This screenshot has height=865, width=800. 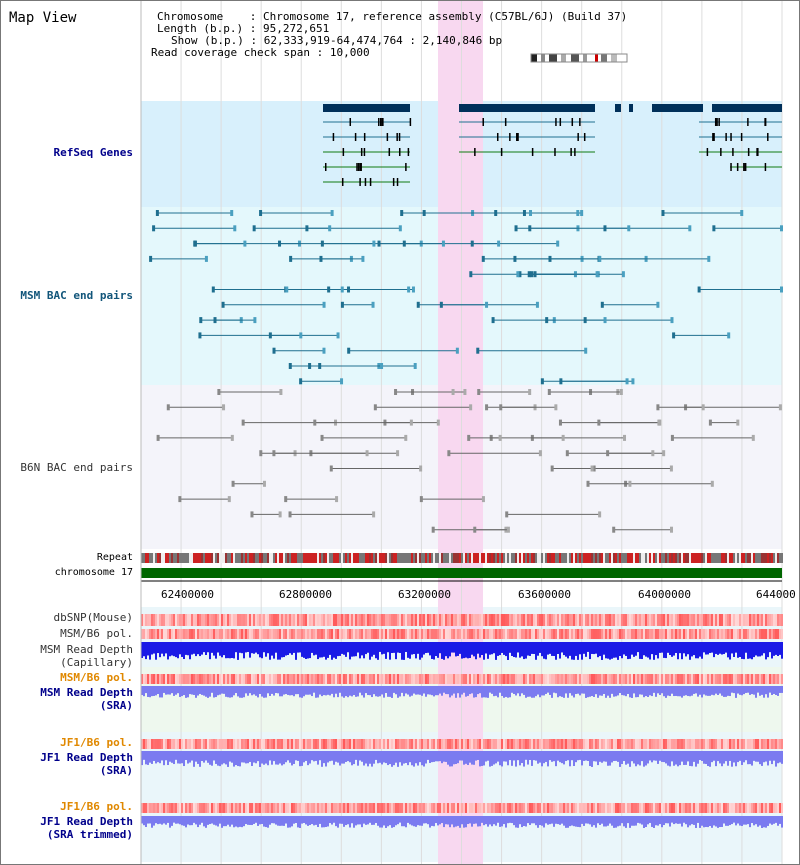 What do you see at coordinates (114, 557) in the screenshot?
I see `repeat-label: Repeat` at bounding box center [114, 557].